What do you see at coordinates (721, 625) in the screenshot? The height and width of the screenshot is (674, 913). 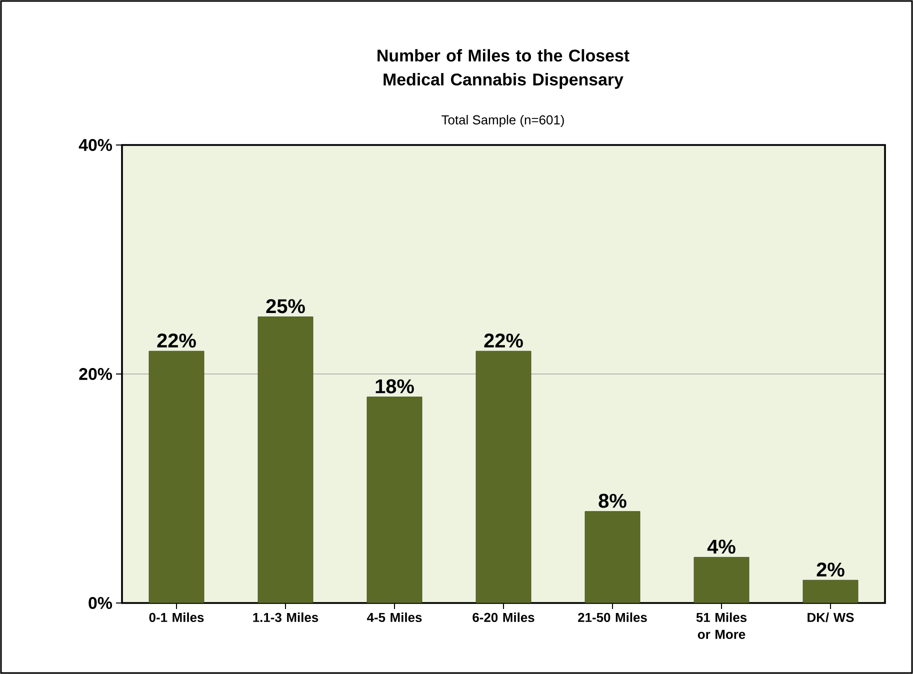 I see `x-tick-label: 51 Miles or More` at bounding box center [721, 625].